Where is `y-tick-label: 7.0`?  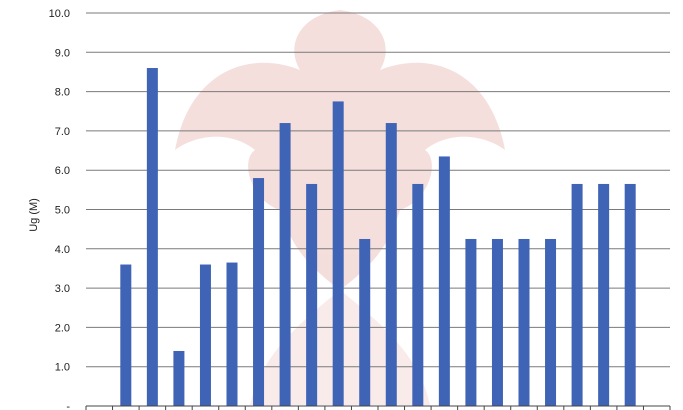
y-tick-label: 7.0 is located at coordinates (62, 132).